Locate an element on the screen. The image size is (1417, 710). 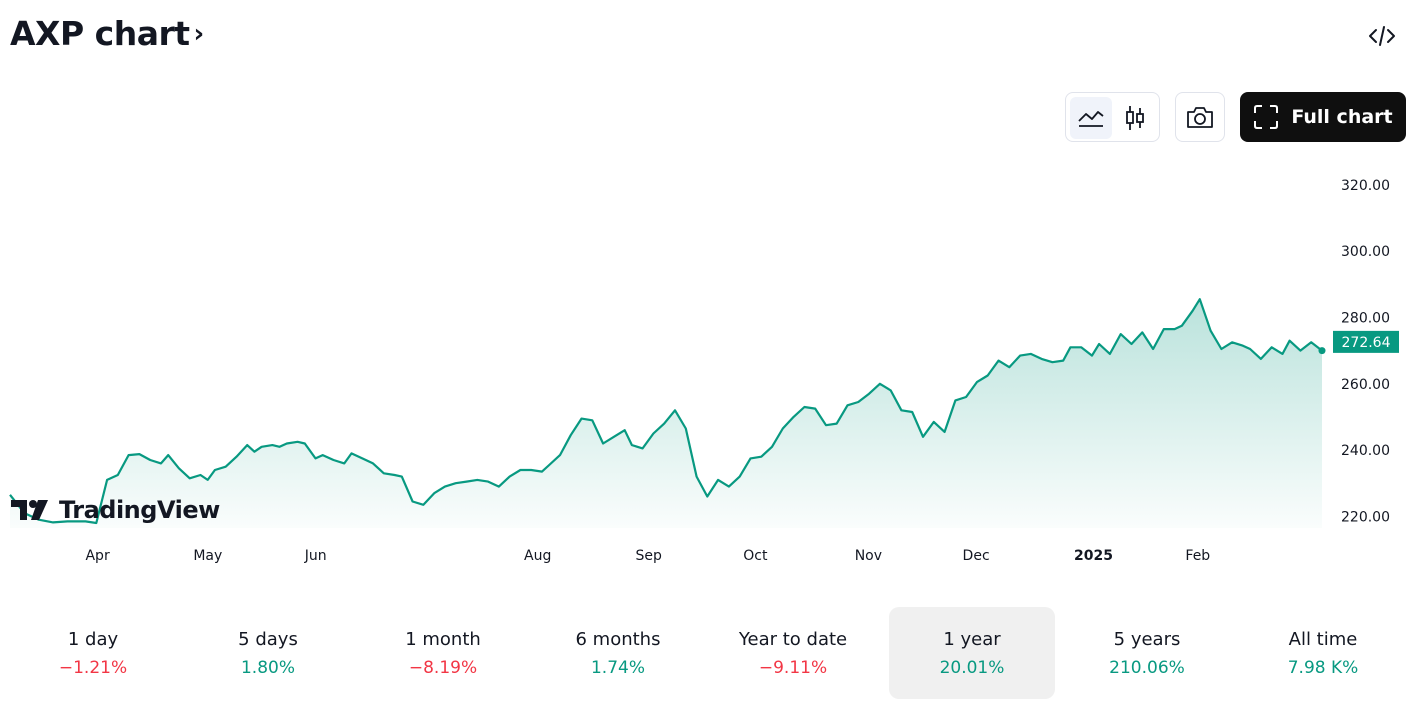
chart-title-link: AXP chart › is located at coordinates (107, 33).